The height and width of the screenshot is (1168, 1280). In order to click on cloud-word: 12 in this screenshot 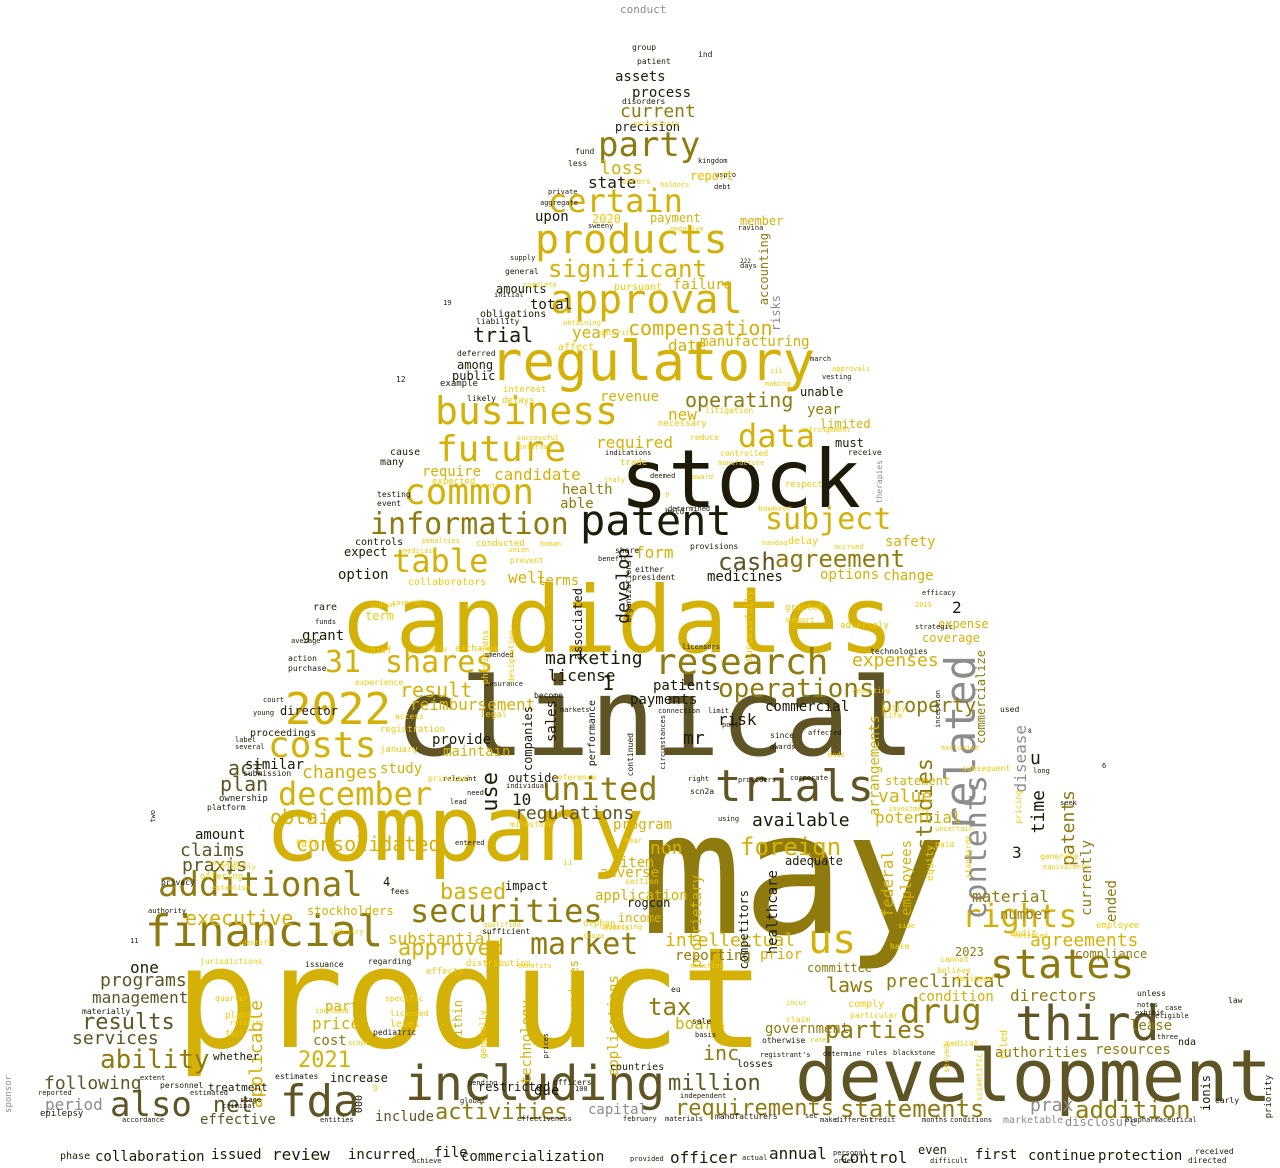, I will do `click(401, 379)`.